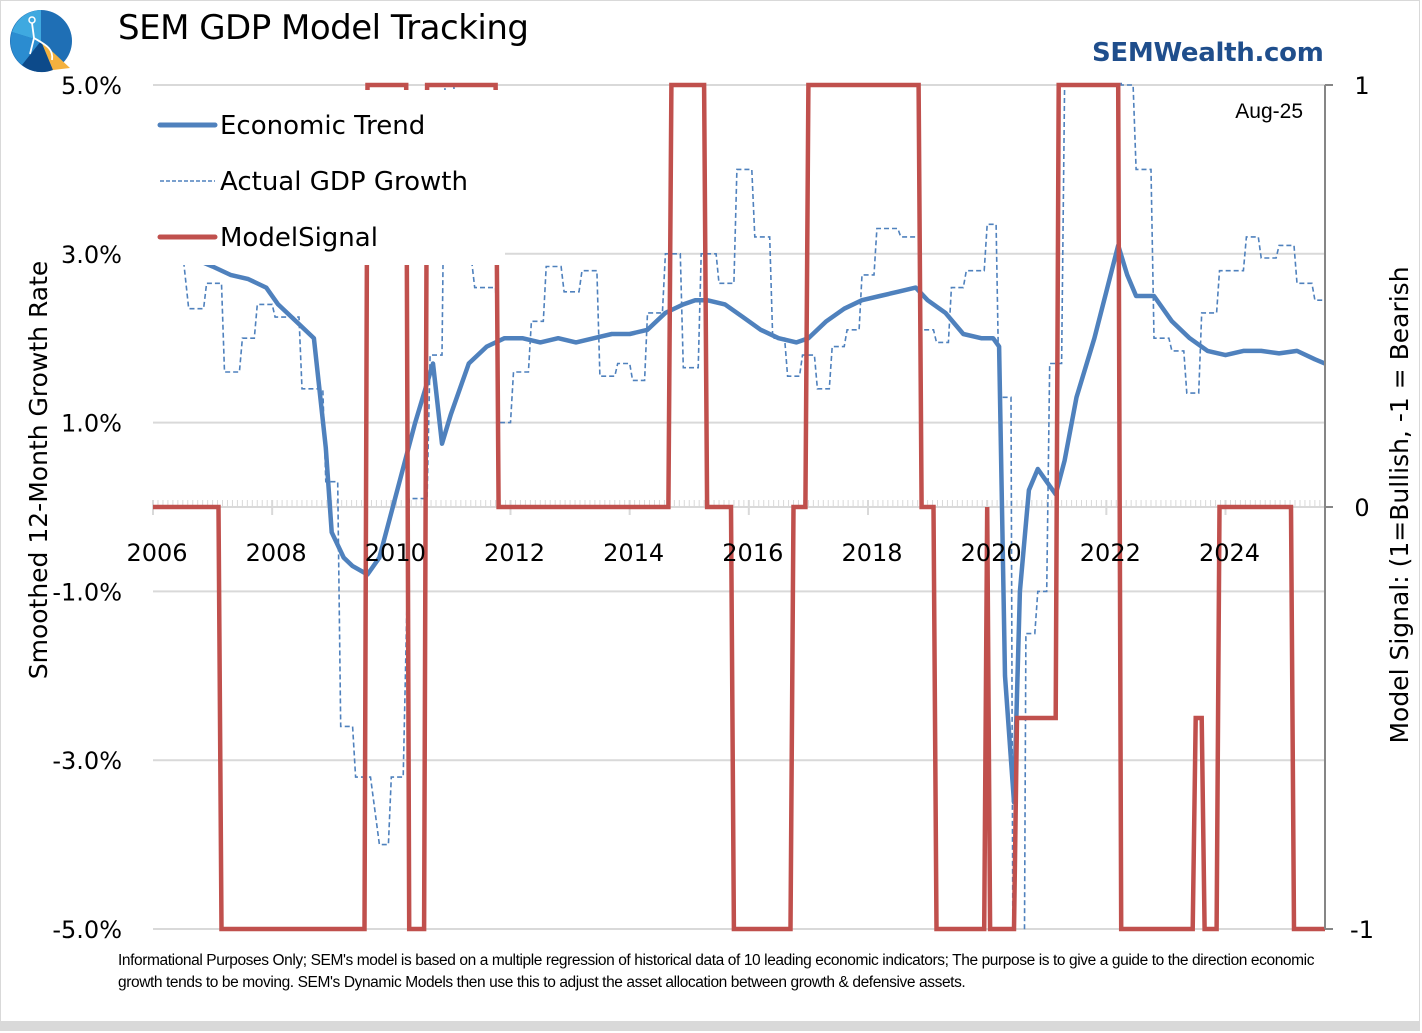  I want to click on x-tick-label: 2018, so click(871, 553).